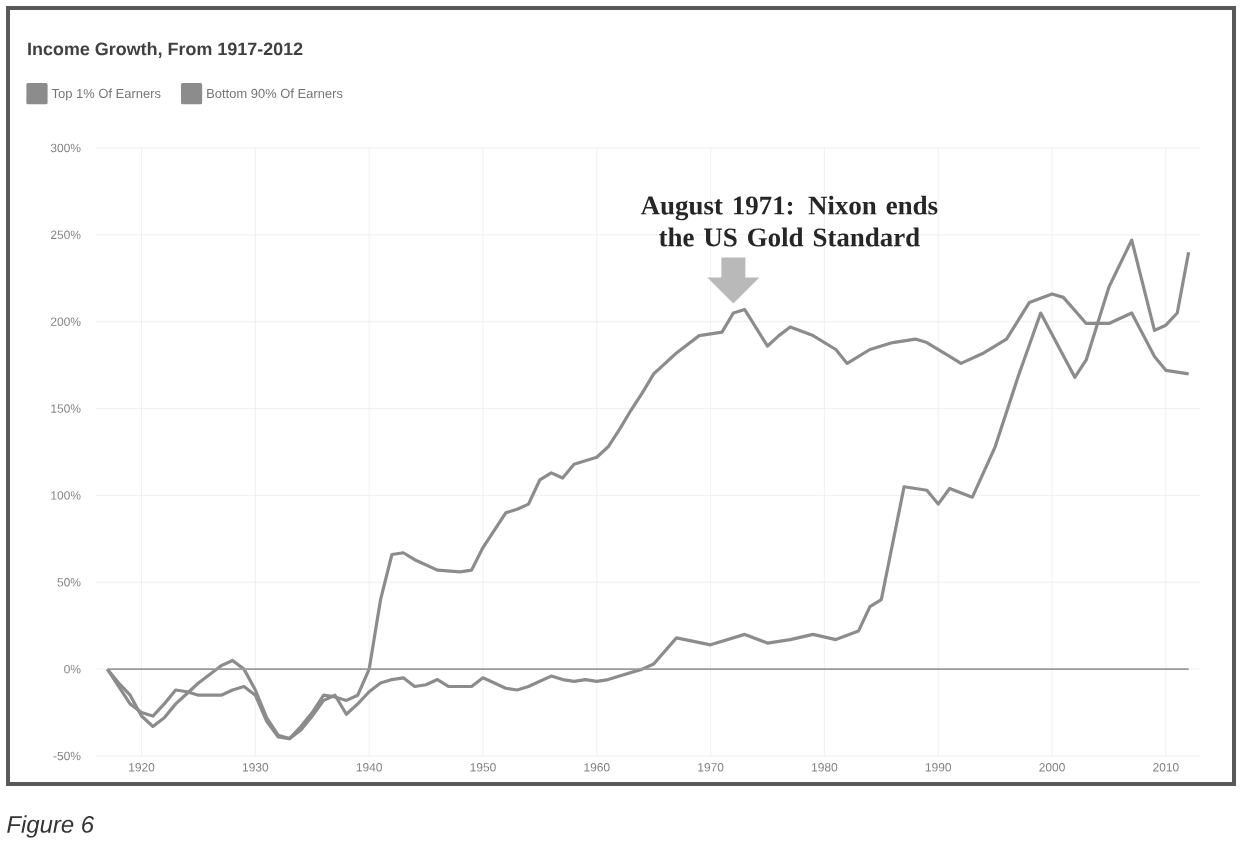 The height and width of the screenshot is (850, 1244). I want to click on chart-title: Income Growth, From 1917-2012, so click(165, 50).